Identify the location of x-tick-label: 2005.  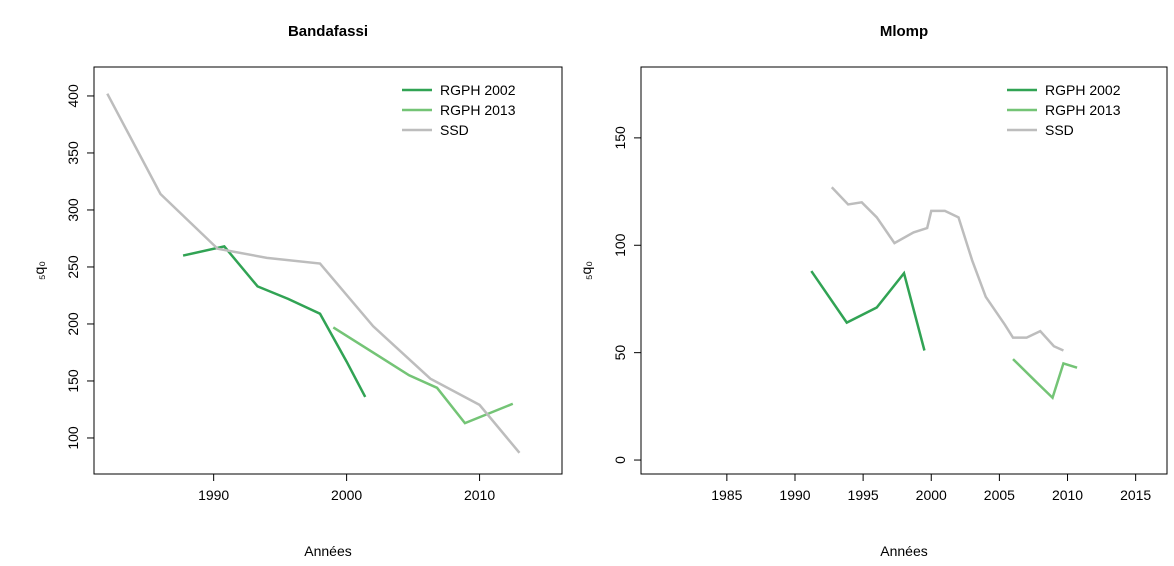
(999, 495).